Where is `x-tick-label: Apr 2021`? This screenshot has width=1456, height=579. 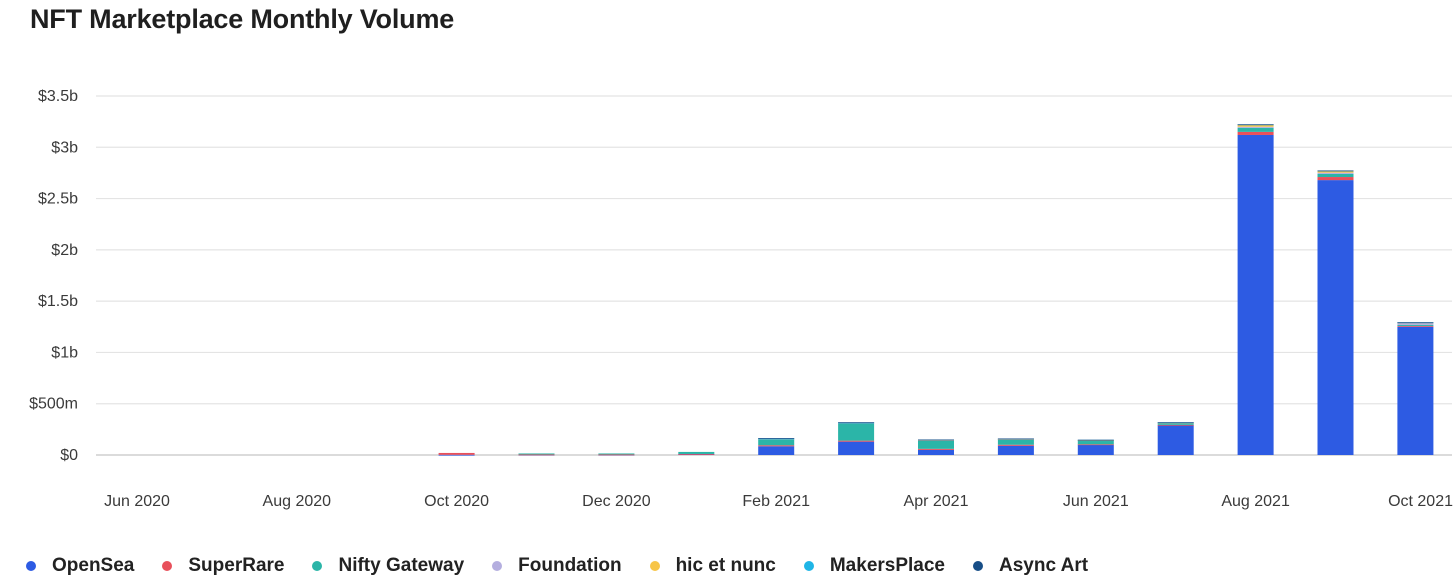 x-tick-label: Apr 2021 is located at coordinates (936, 501).